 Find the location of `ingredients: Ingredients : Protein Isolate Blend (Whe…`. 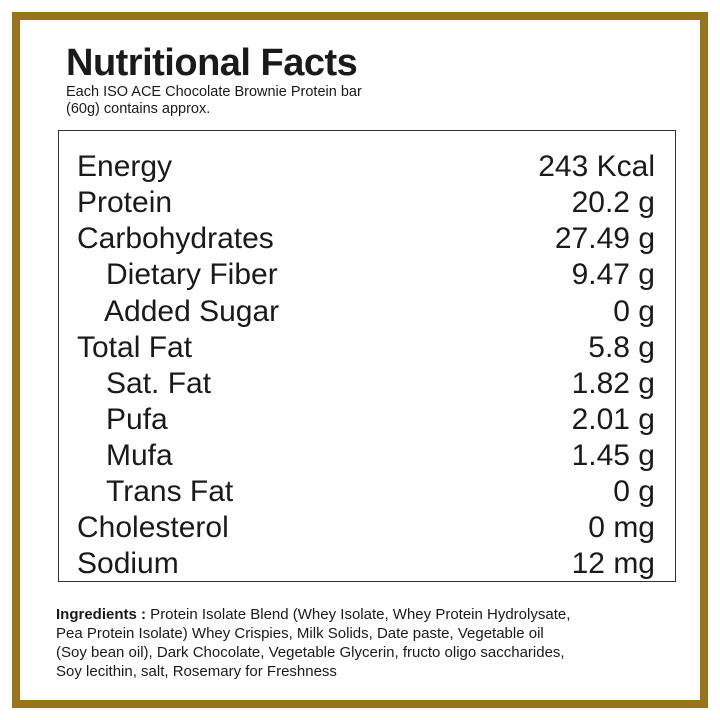

ingredients: Ingredients : Protein Isolate Blend (Whe… is located at coordinates (313, 643).